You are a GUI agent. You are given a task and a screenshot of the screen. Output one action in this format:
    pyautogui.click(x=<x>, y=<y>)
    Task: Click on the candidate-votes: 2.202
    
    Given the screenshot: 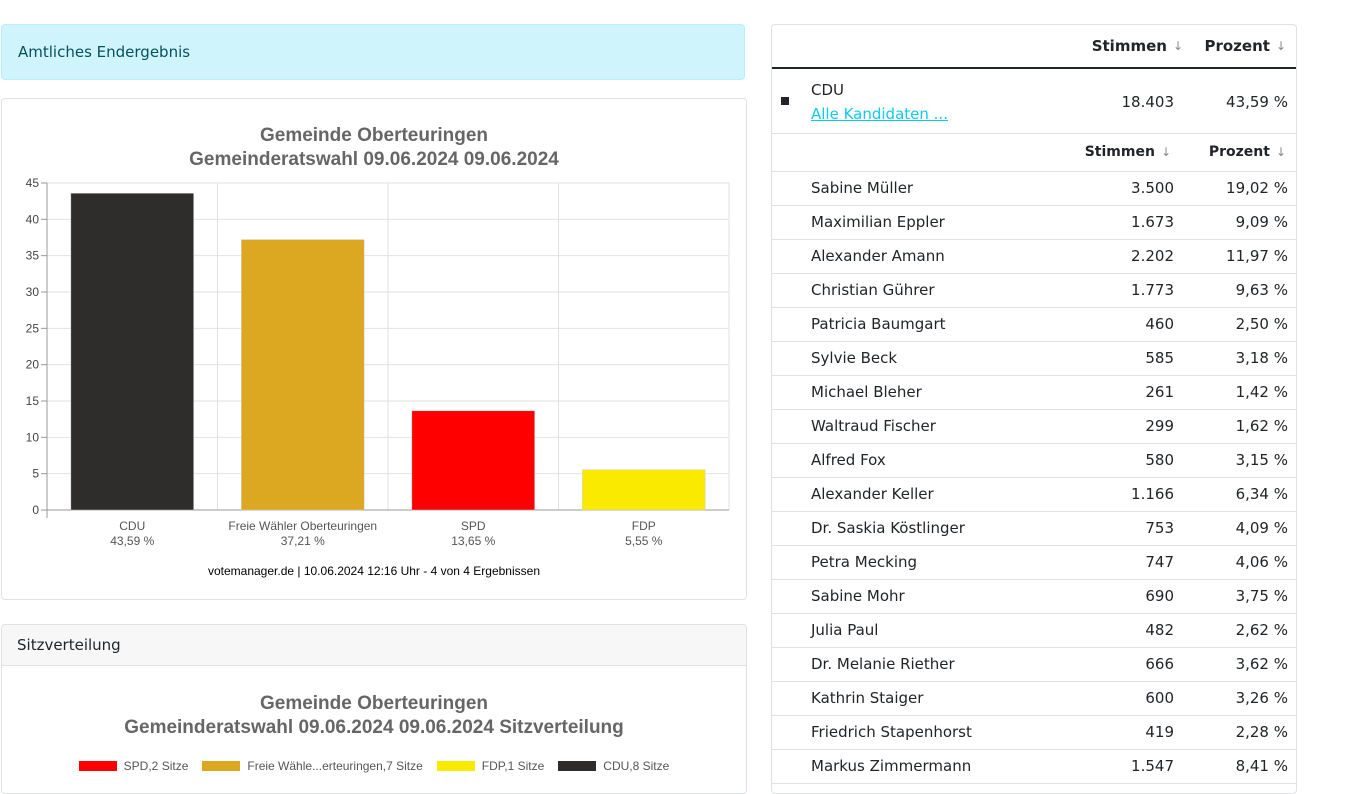 What is the action you would take?
    pyautogui.click(x=1152, y=256)
    